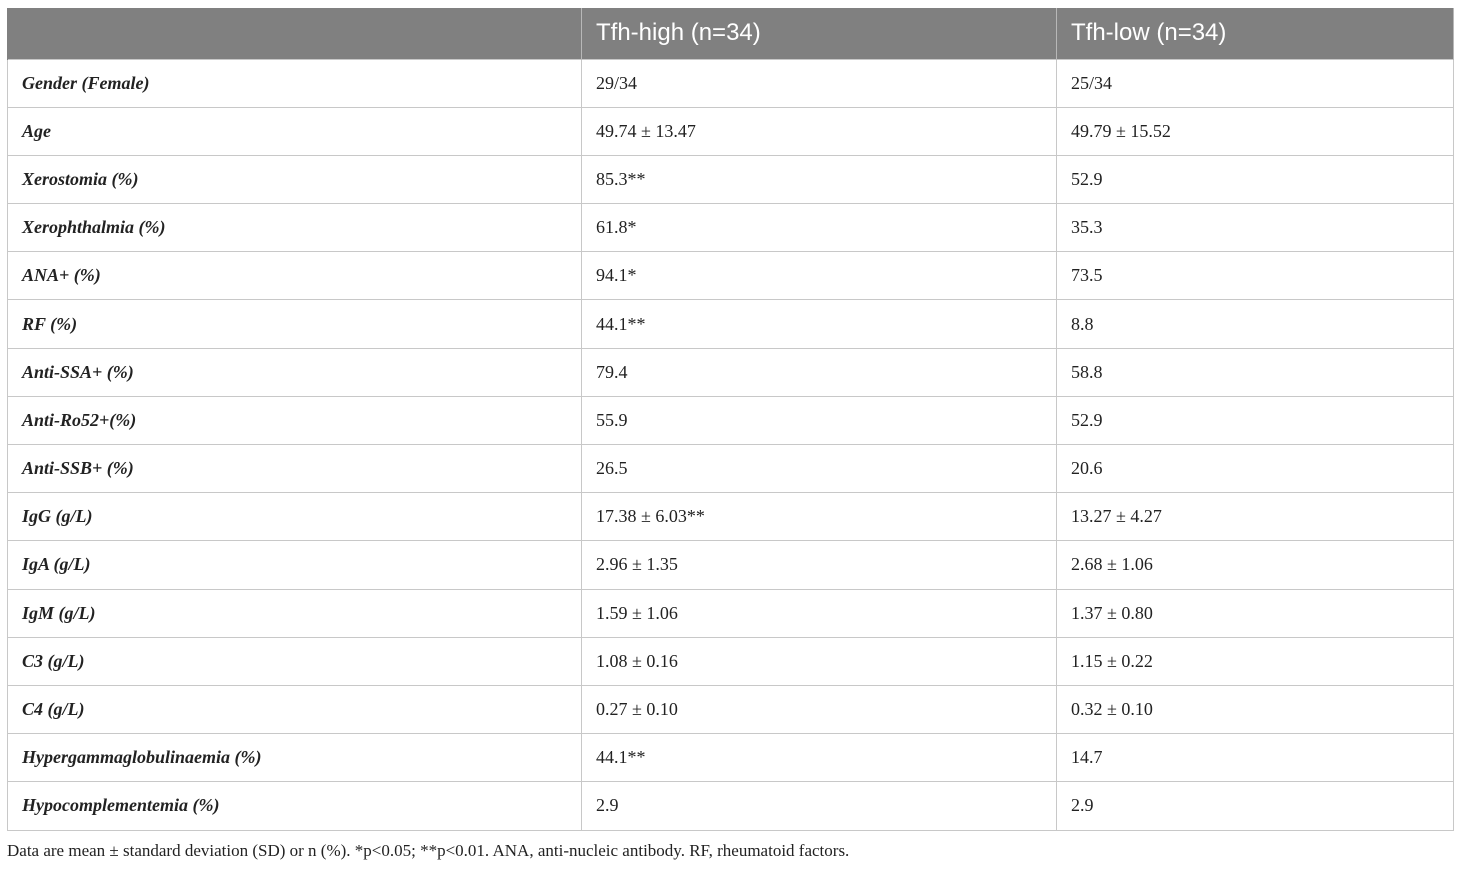 The image size is (1460, 869). Describe the element at coordinates (819, 276) in the screenshot. I see `tfh-high-value: 94.1*` at that location.